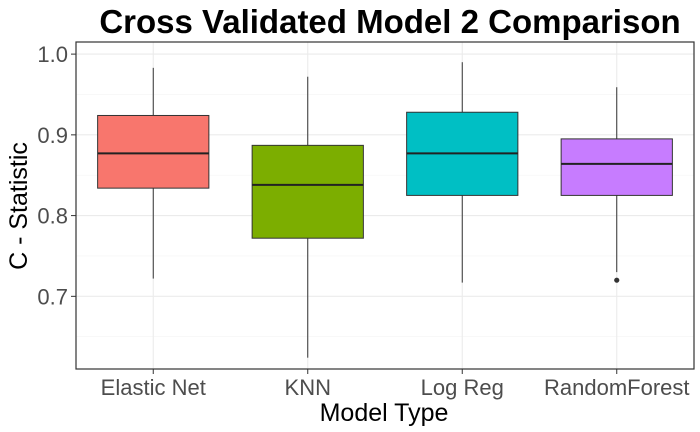 The height and width of the screenshot is (432, 700). I want to click on x-tick-label-2: Log Reg, so click(462, 387).